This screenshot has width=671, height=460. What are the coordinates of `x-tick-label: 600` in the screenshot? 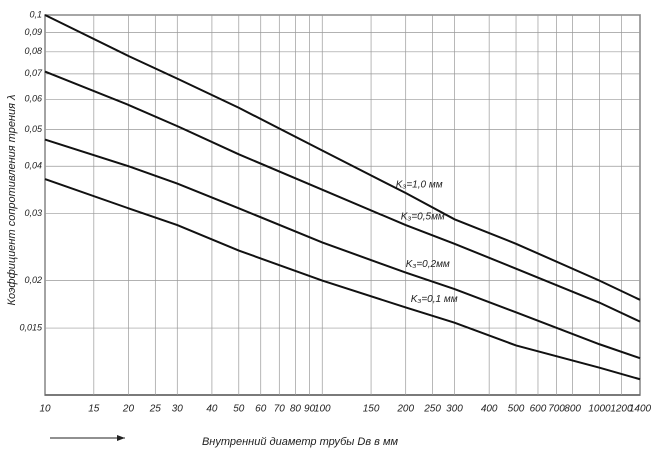 It's located at (538, 409).